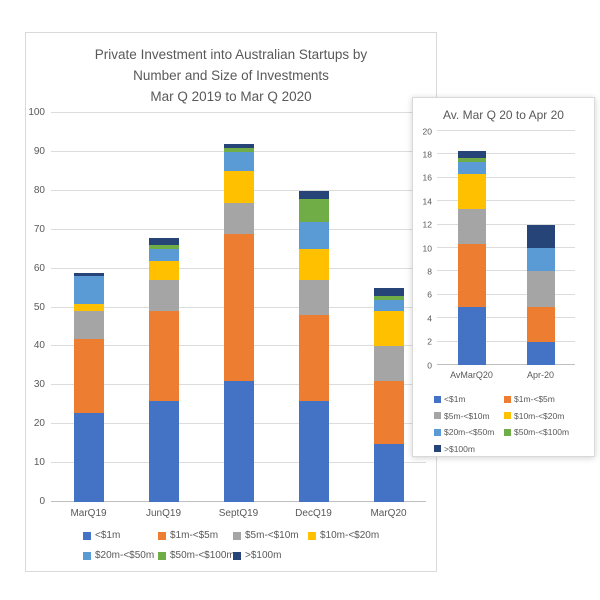  I want to click on legend-item-$50m-<$100m: $50m-<$100m, so click(539, 432).